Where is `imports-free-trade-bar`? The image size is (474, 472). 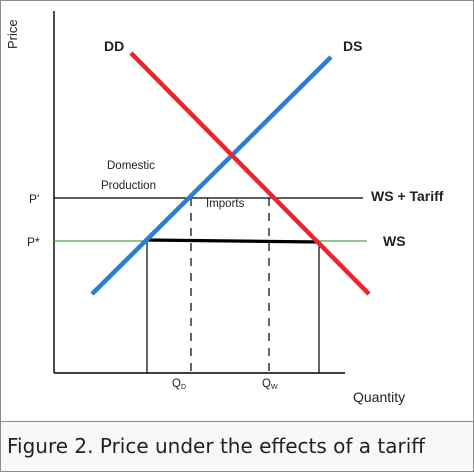 imports-free-trade-bar is located at coordinates (233, 241).